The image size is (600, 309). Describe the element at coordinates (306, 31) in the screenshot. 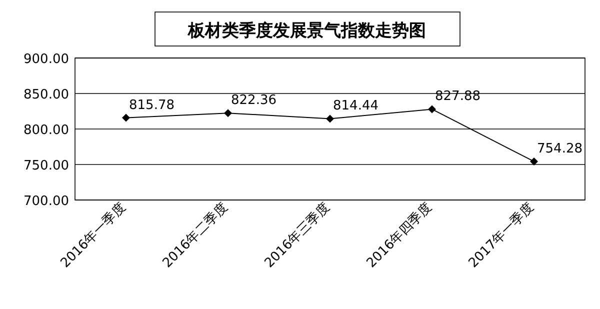

I see `chart-title: 板材类季度发展景气指数走势图` at that location.